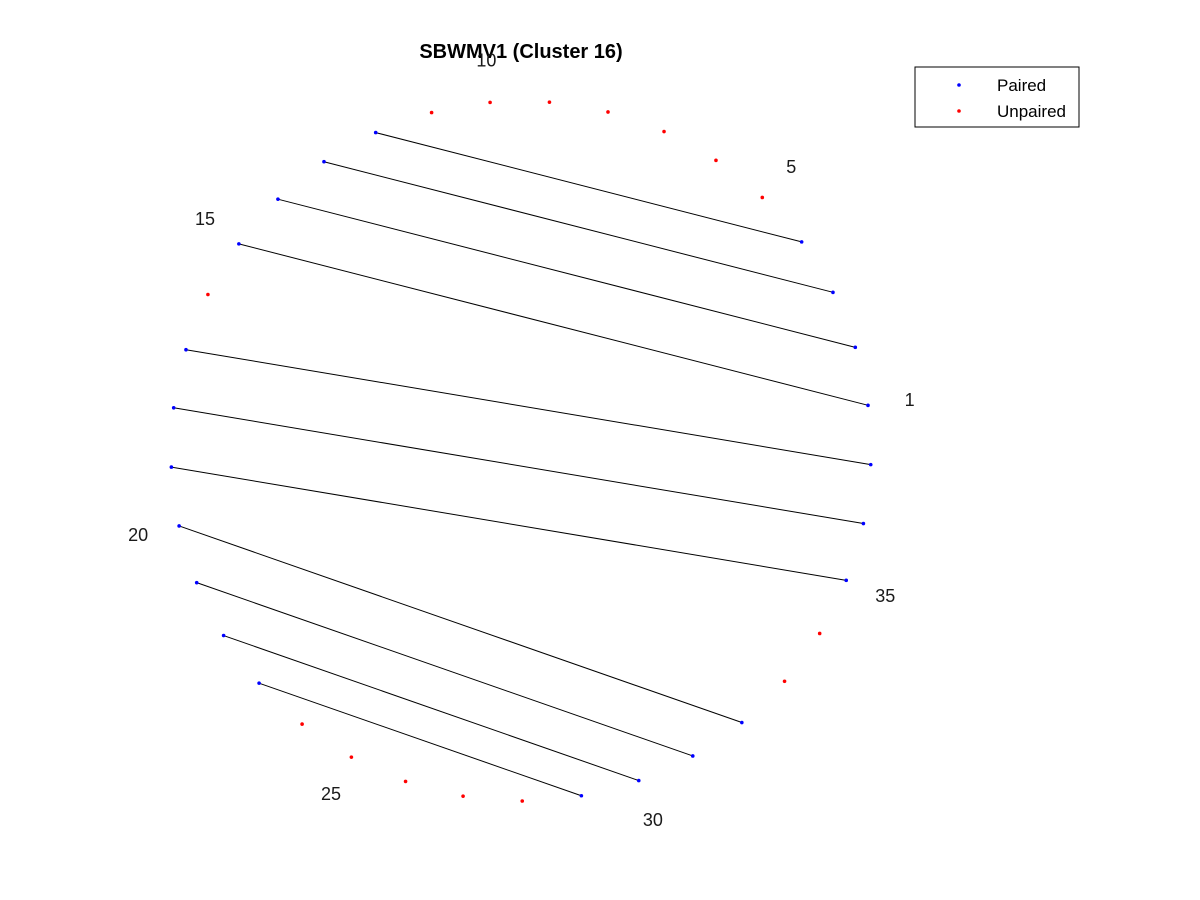  I want to click on index-label-1: 1, so click(910, 400).